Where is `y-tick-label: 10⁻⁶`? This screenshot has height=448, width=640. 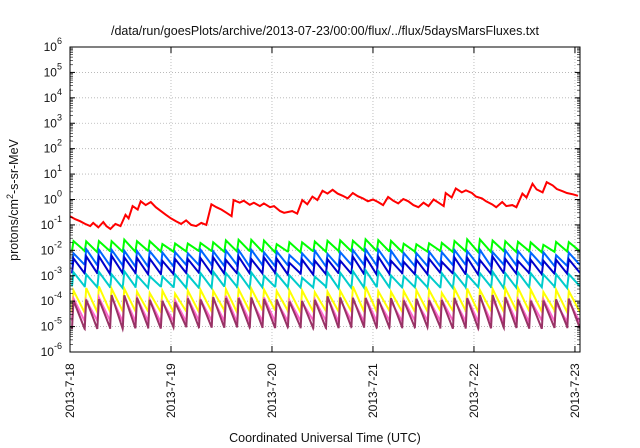
y-tick-label: 10⁻⁶ is located at coordinates (51, 350).